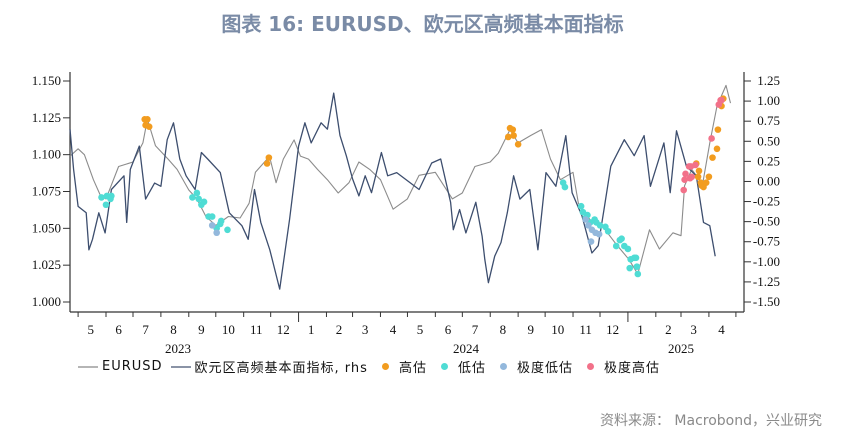 The image size is (845, 437). What do you see at coordinates (503, 366) in the screenshot?
I see `legend-extreme-low-dot` at bounding box center [503, 366].